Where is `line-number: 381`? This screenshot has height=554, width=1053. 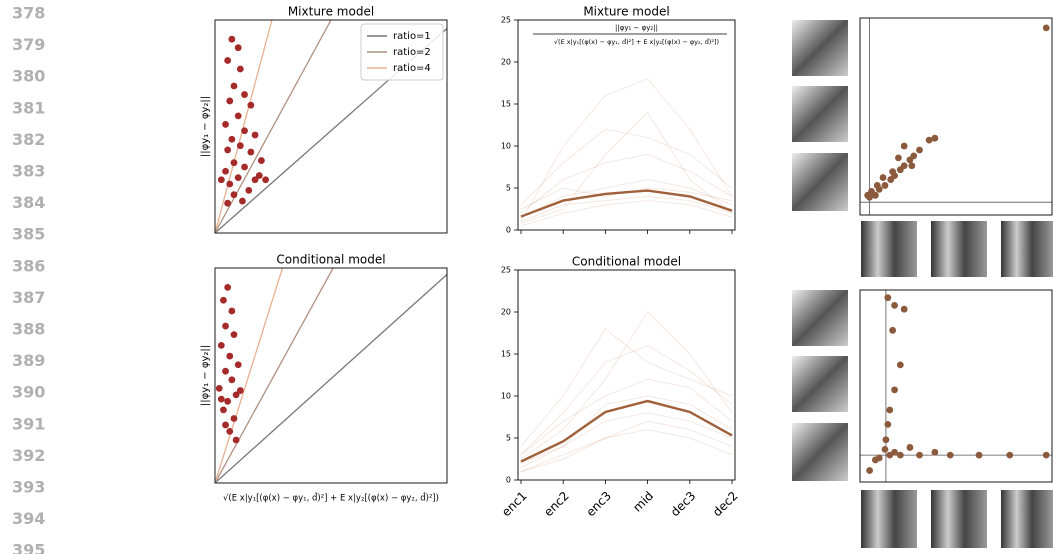 line-number: 381 is located at coordinates (28, 107).